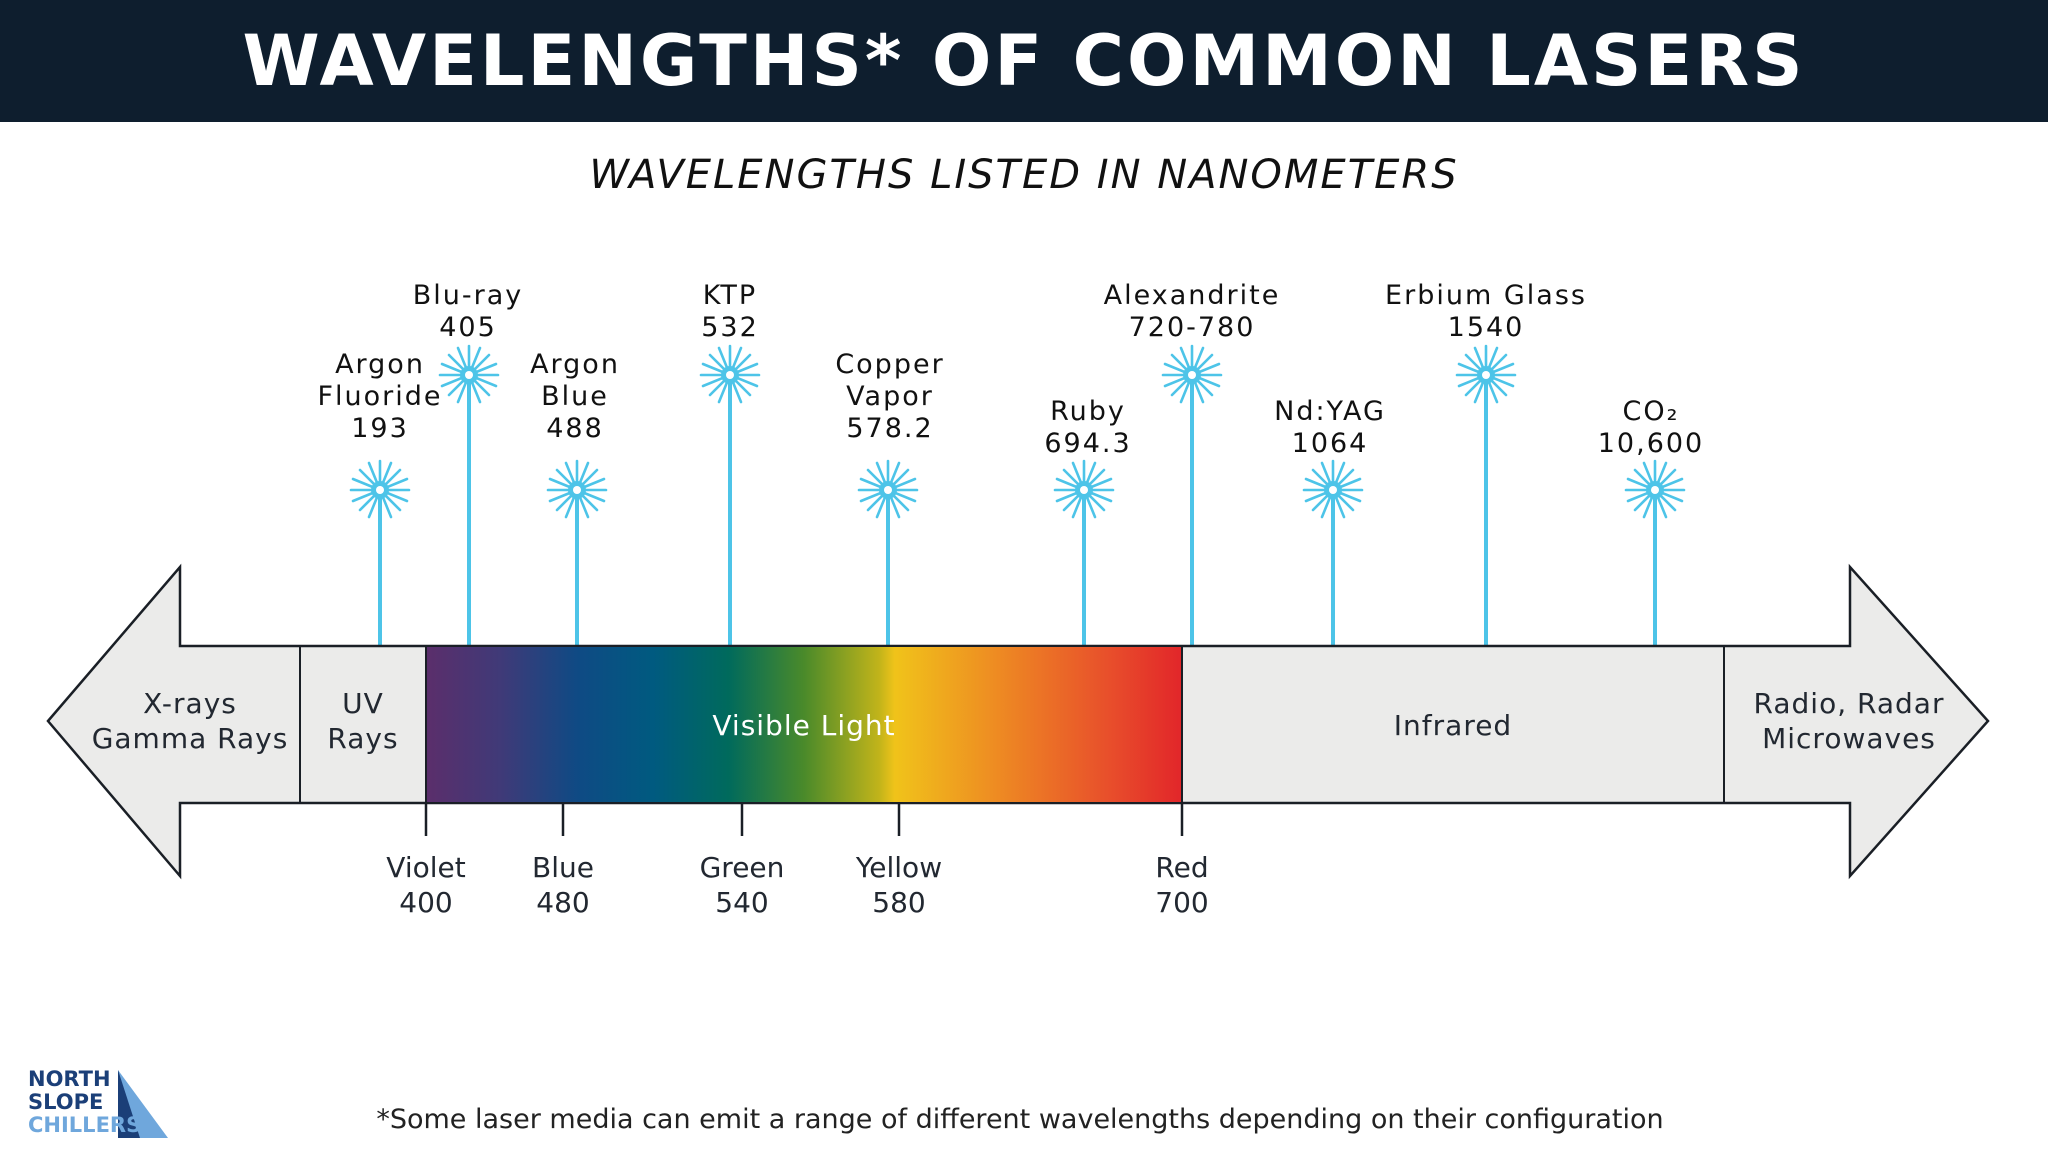 The image size is (2048, 1164). I want to click on laser-label-argon-blue: Argon Blue 488, so click(575, 397).